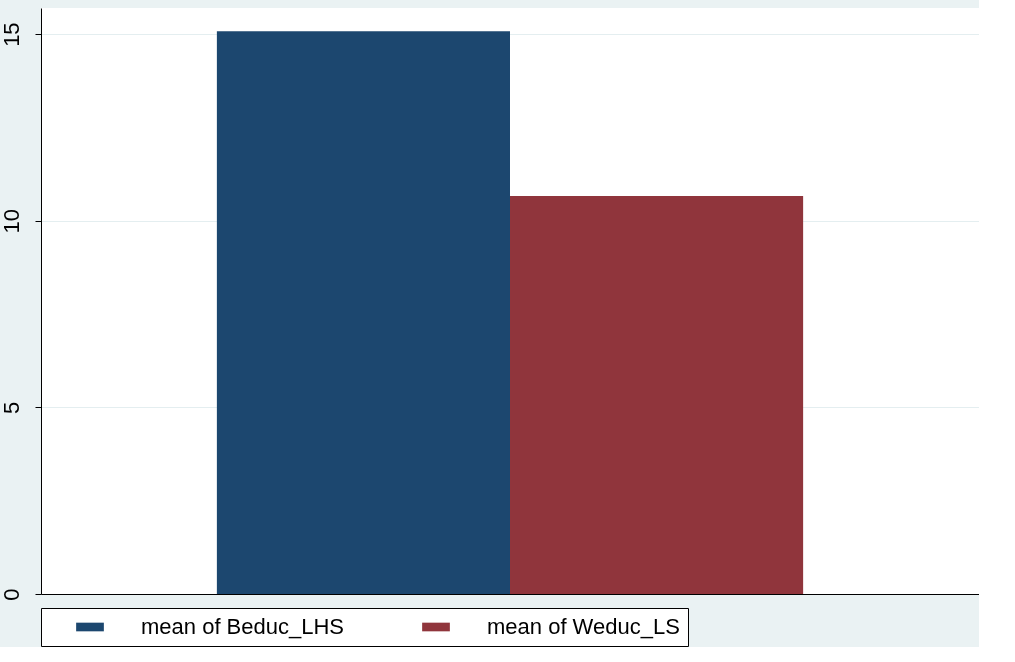 This screenshot has width=1015, height=662. I want to click on y-tick-label: 15, so click(12, 34).